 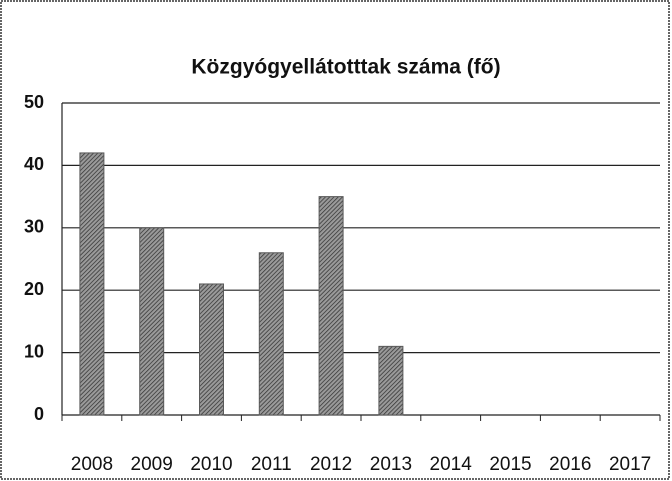 I want to click on x-tick-label: 2010, so click(x=211, y=464).